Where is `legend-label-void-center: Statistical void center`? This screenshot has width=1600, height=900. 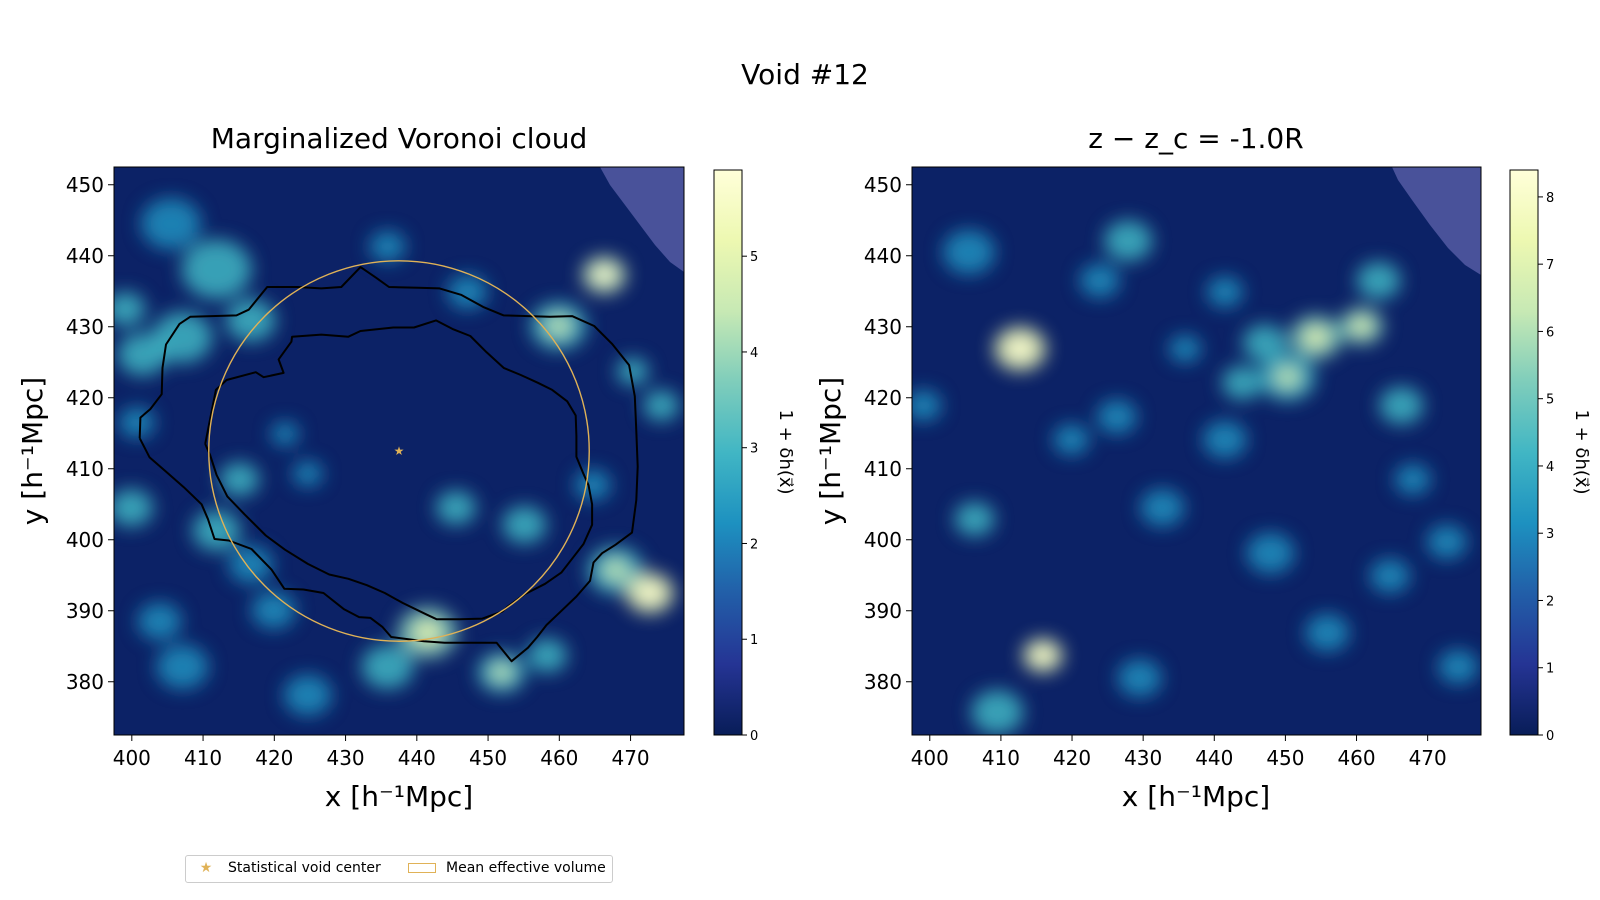
legend-label-void-center: Statistical void center is located at coordinates (304, 868).